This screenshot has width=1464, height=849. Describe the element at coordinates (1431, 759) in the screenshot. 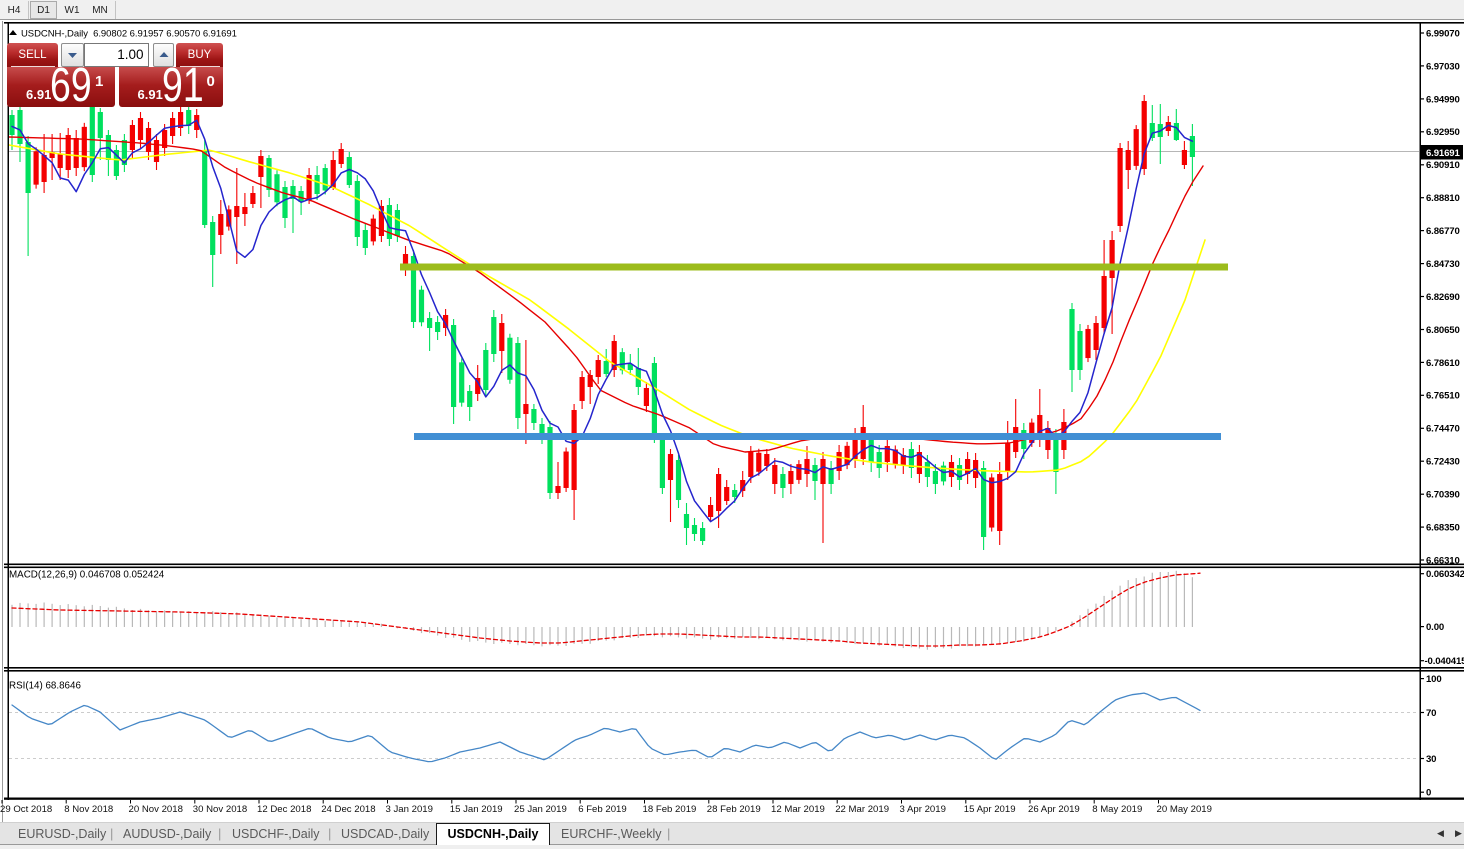

I see `svg-text: 30` at that location.